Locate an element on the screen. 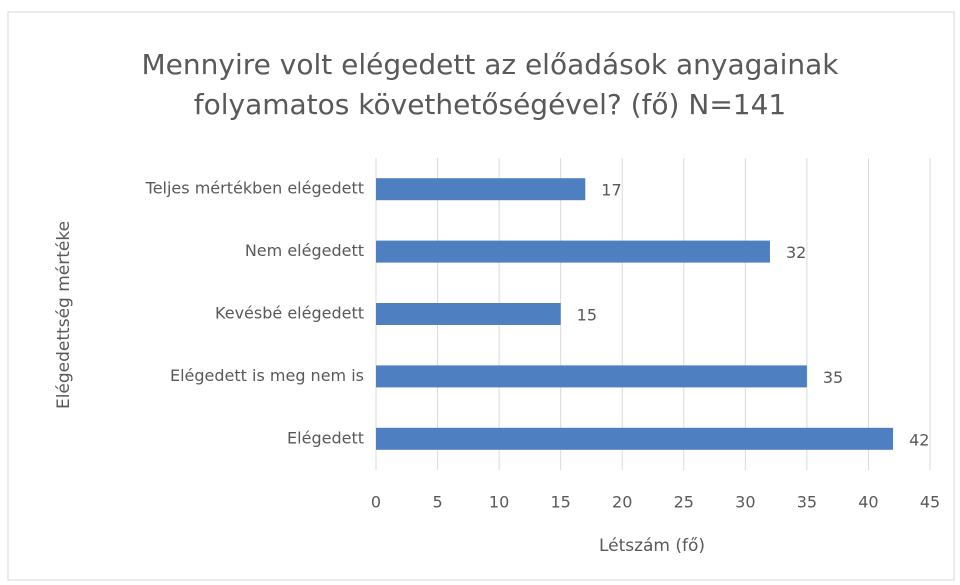  x-tick-label: 35 is located at coordinates (807, 502).